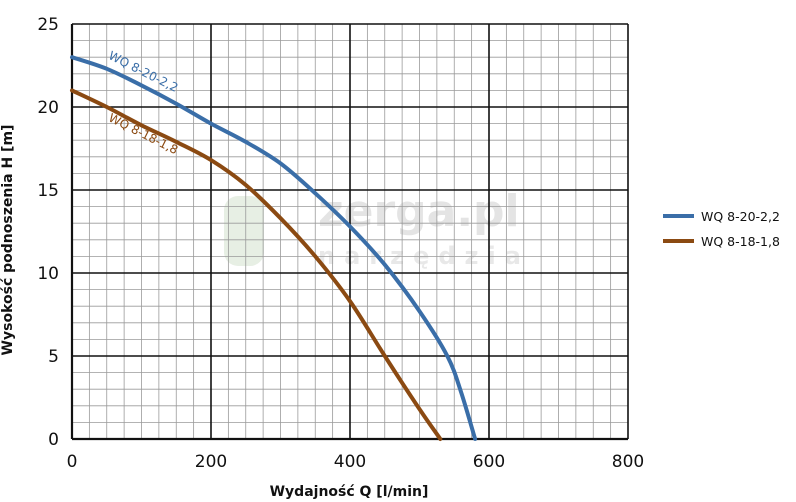 Image resolution: width=796 pixels, height=502 pixels. I want to click on legend-label-1: WQ 8-20-2,2, so click(740, 216).